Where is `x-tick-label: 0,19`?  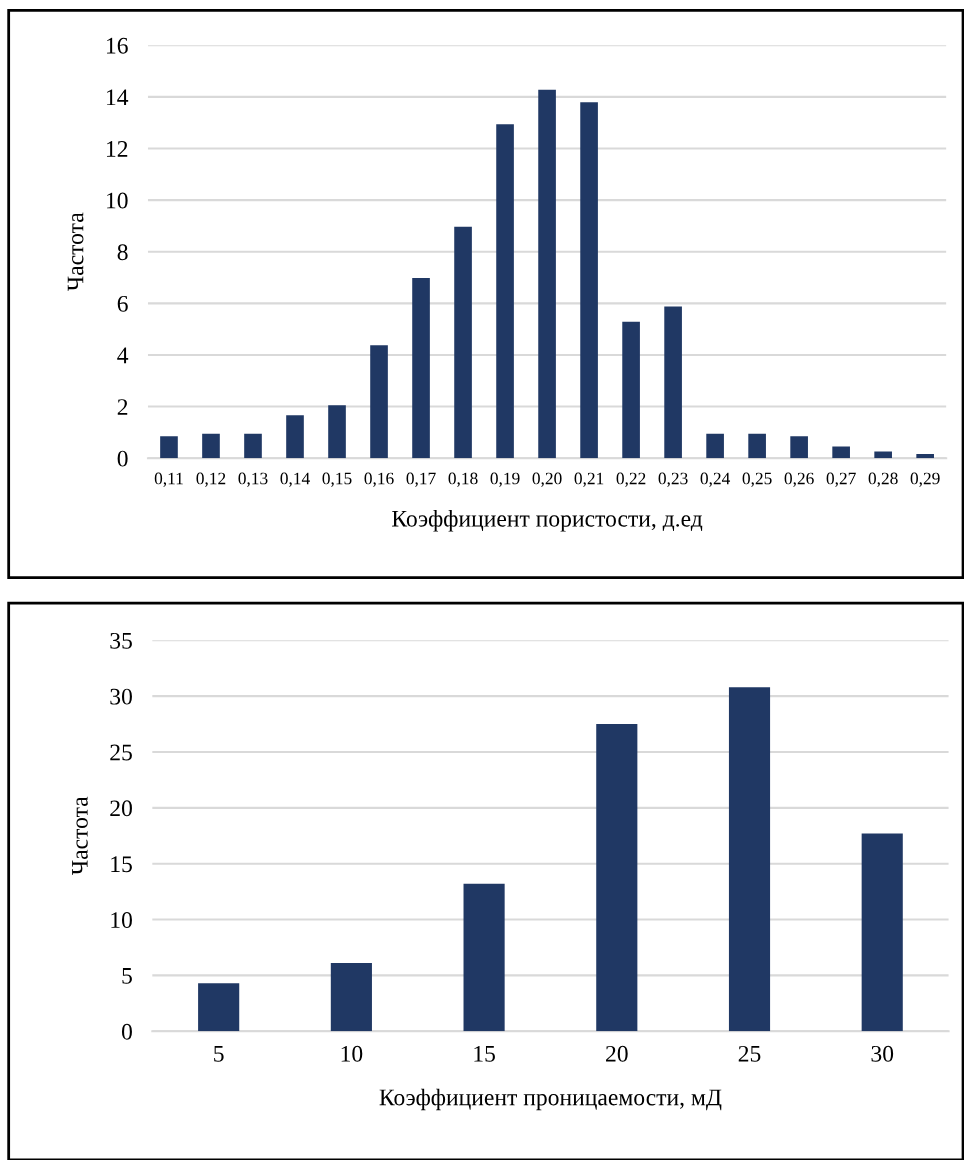
x-tick-label: 0,19 is located at coordinates (505, 479).